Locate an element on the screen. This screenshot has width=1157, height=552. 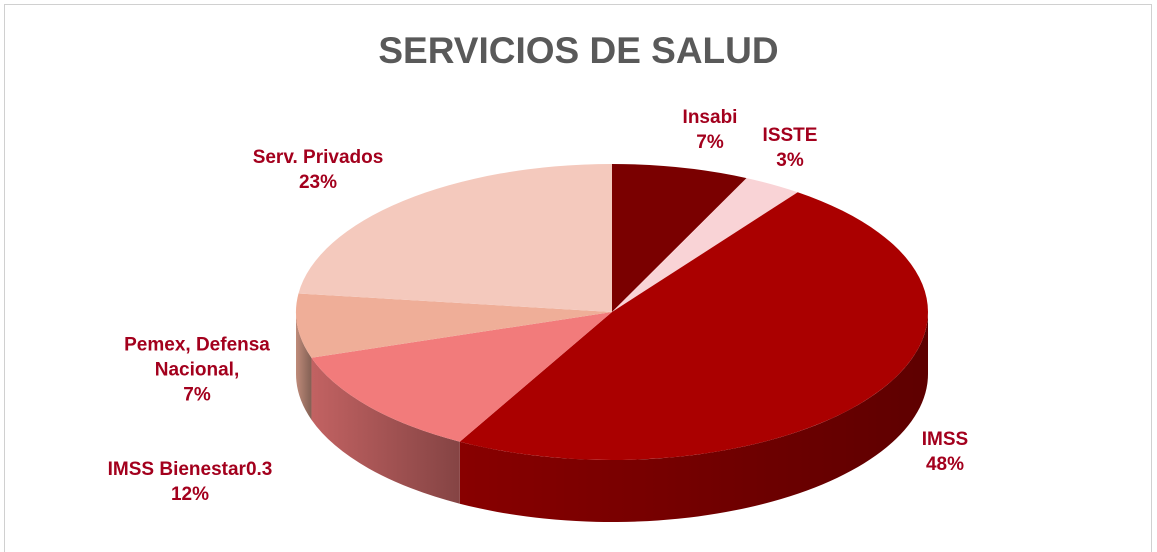
value-label: 12% is located at coordinates (190, 494).